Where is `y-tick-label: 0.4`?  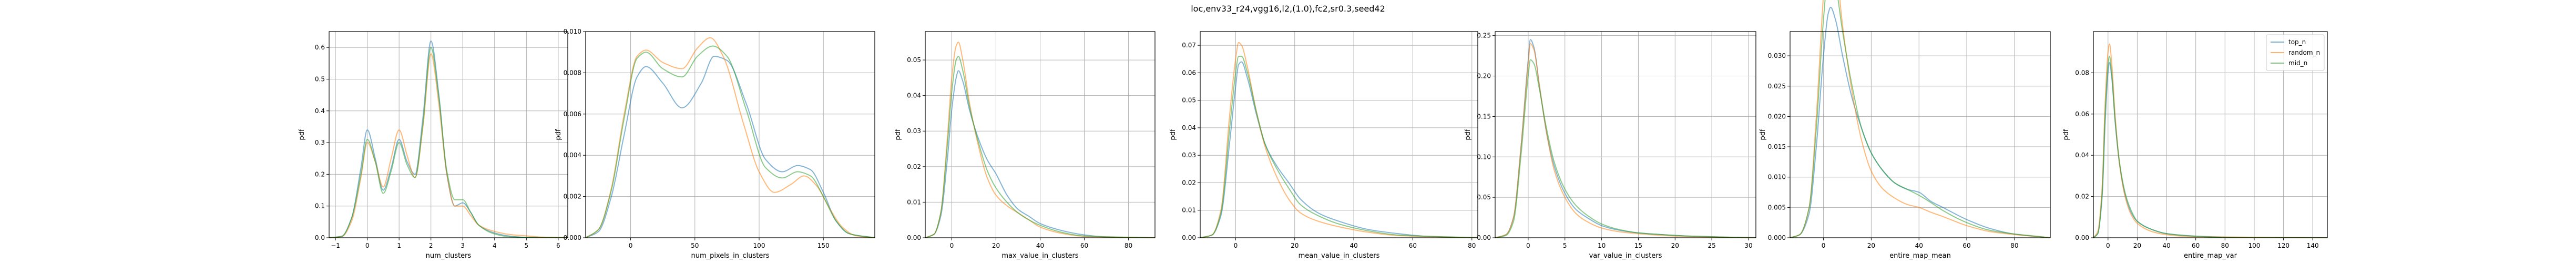
y-tick-label: 0.4 is located at coordinates (320, 111).